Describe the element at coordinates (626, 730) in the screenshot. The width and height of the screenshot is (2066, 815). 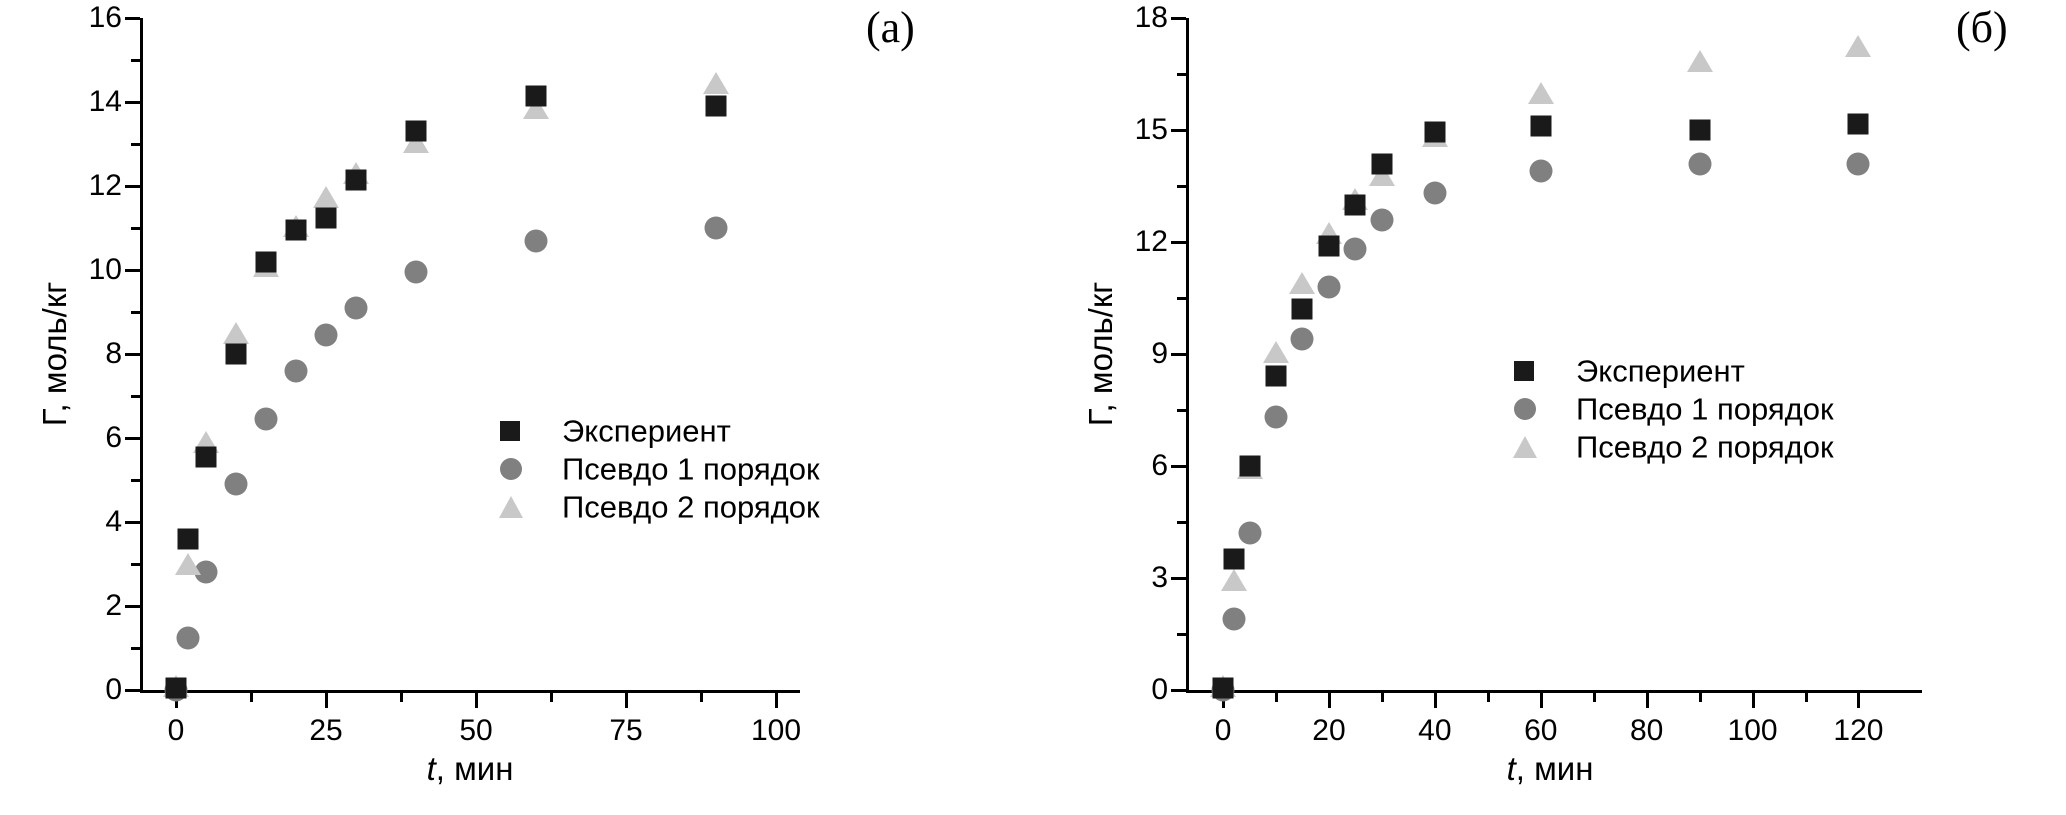
I see `x-tick-label: 75` at that location.